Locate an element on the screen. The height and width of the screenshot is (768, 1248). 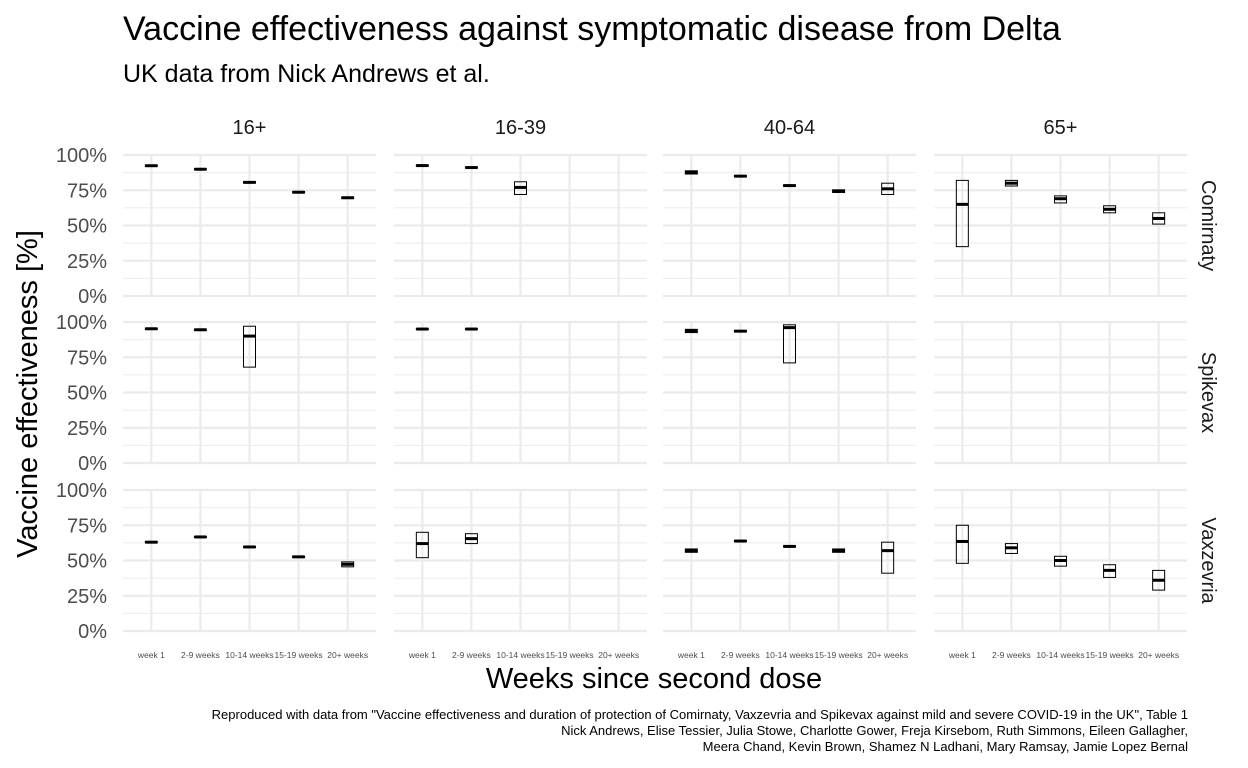
crossbar-comirnaty-16-20-weeks is located at coordinates (348, 198).